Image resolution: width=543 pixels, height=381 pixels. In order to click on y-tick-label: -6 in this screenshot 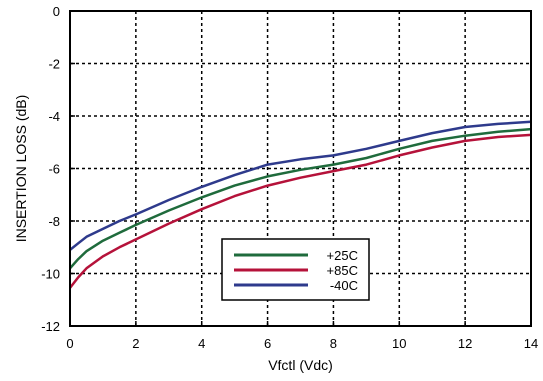, I will do `click(54, 169)`.